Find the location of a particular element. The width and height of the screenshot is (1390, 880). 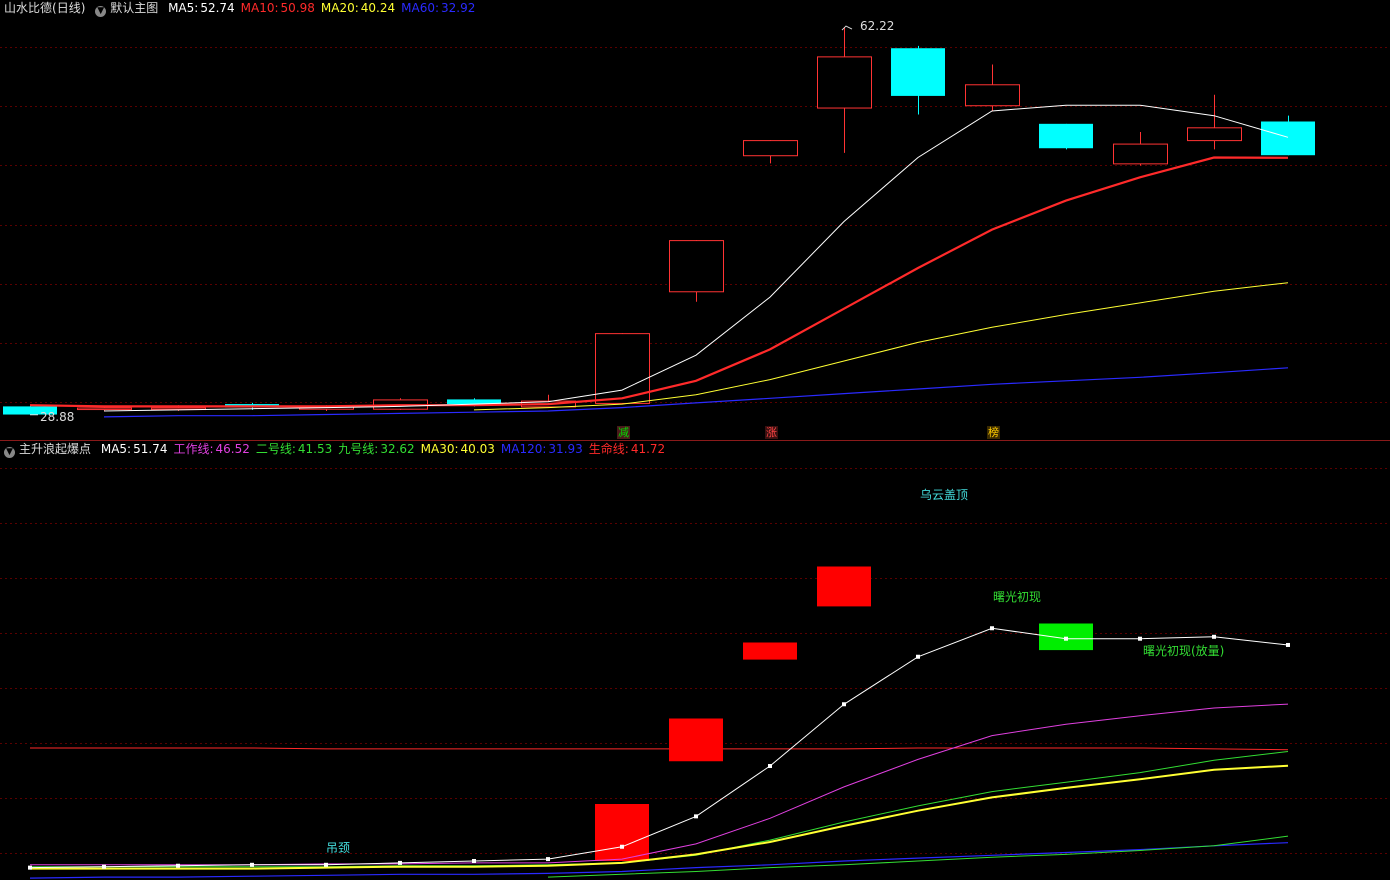

line2 is located at coordinates (659, 809).